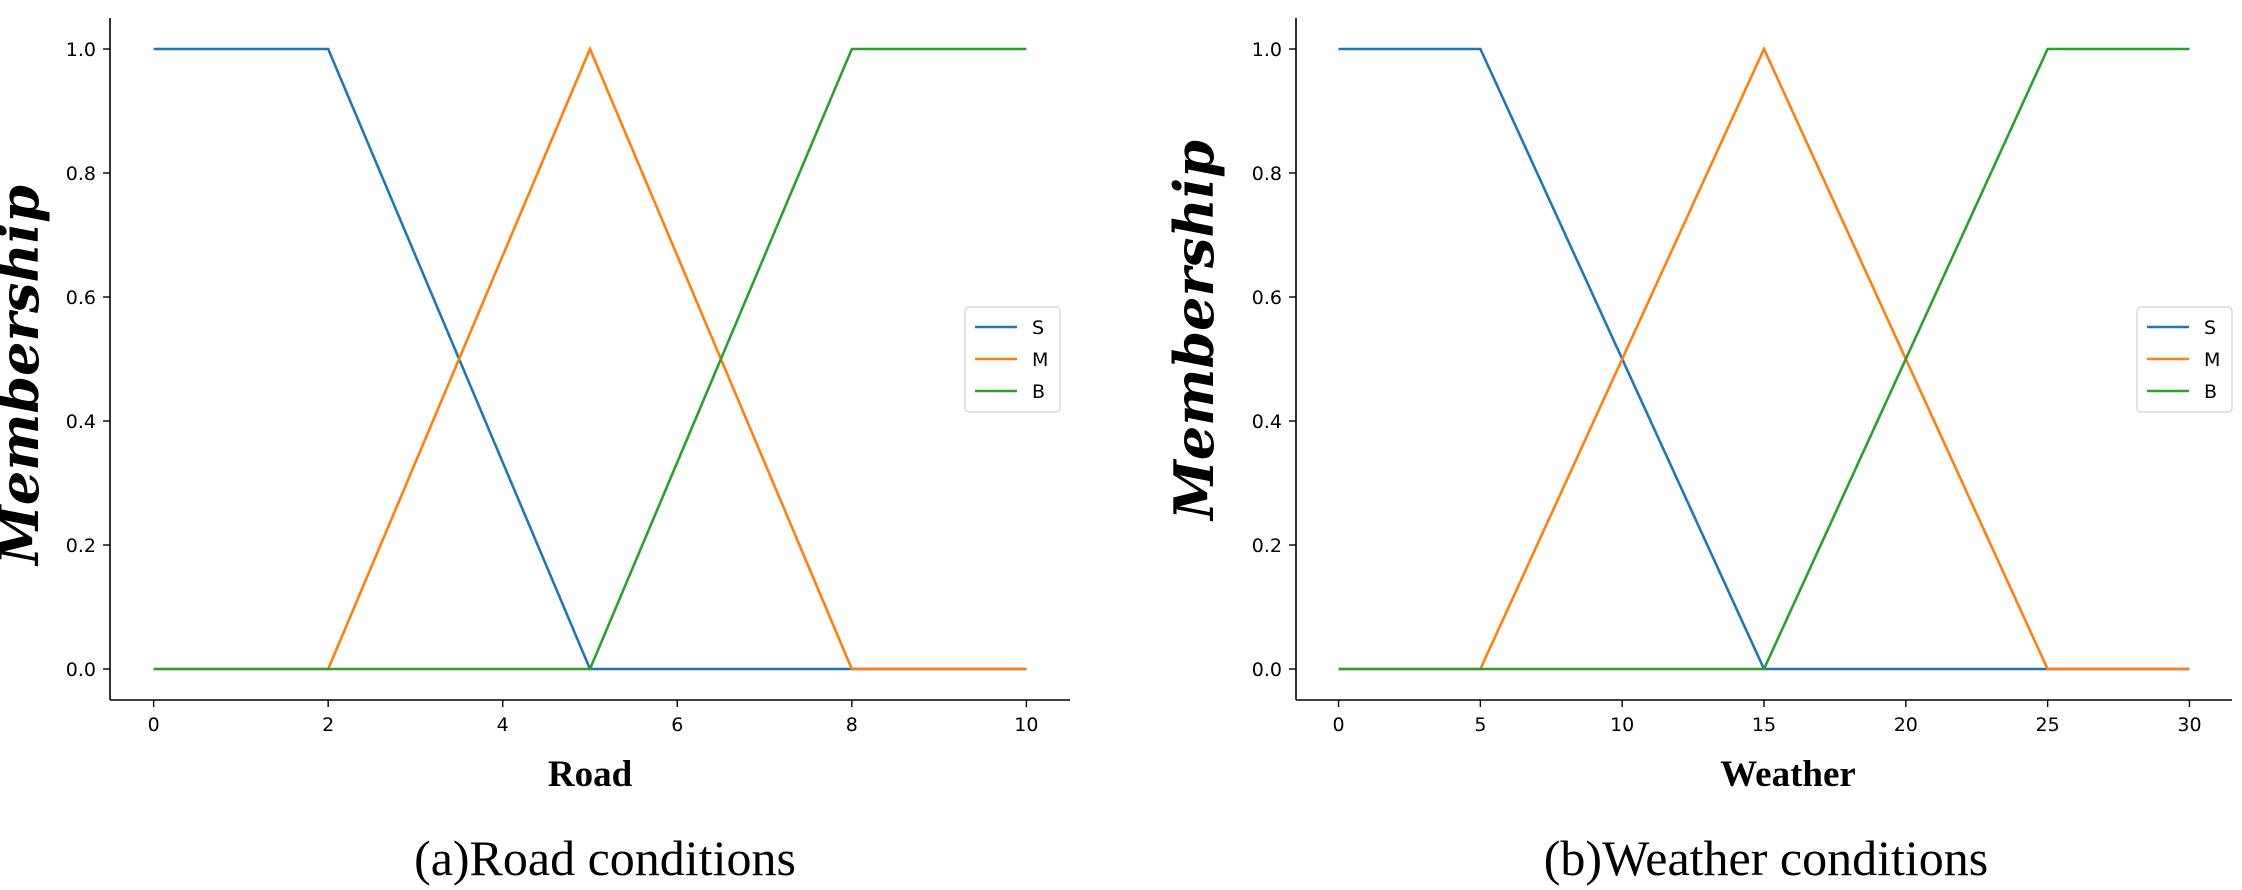  I want to click on panel-caption: (b)Weather conditions, so click(1766, 858).